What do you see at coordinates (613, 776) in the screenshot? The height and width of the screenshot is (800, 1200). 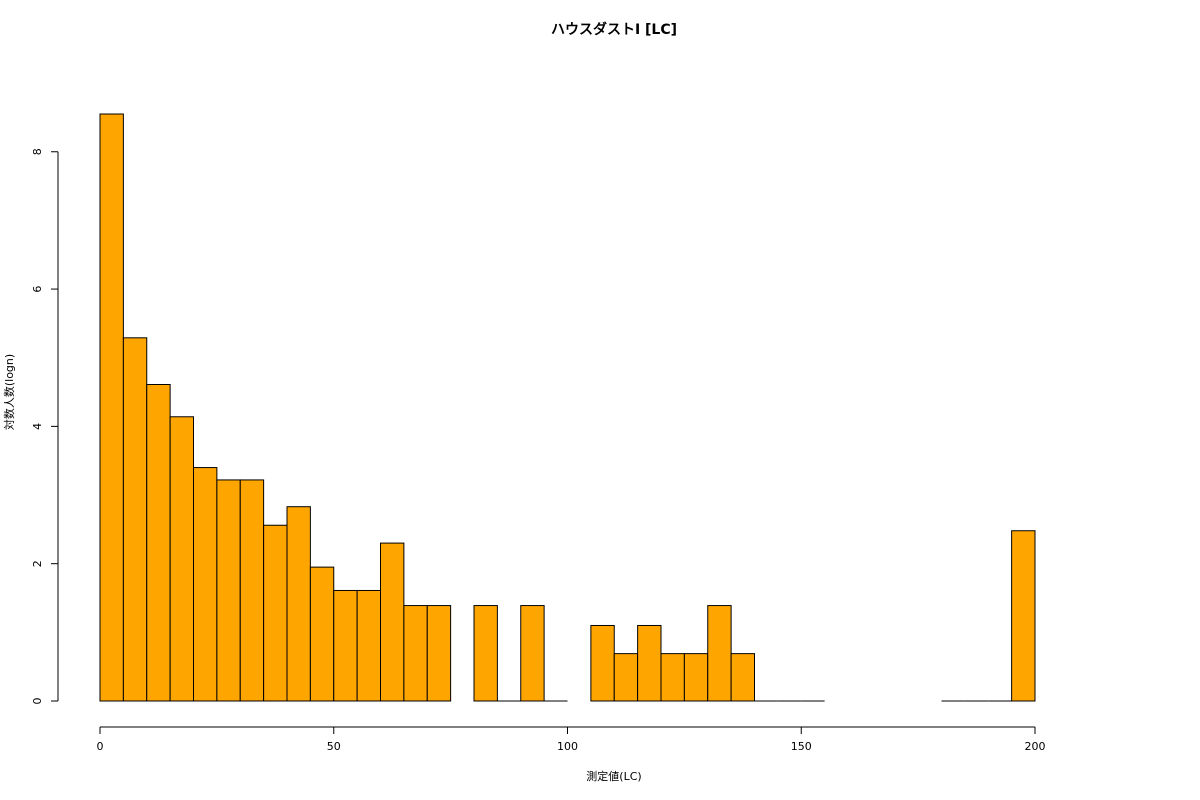 I see `x-axis-label: 測定値(LC)` at bounding box center [613, 776].